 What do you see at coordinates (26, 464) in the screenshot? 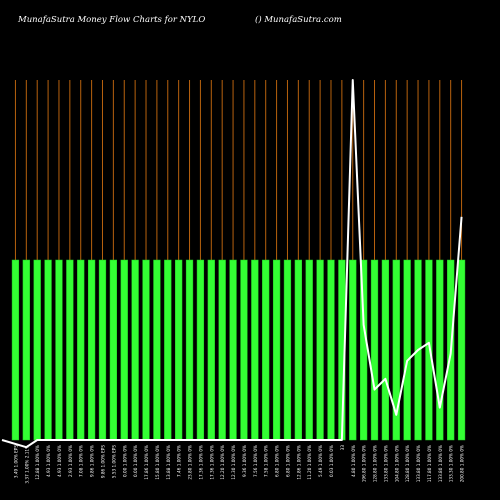
I see `x-tick-label: 3.37 1.00% 2.11%` at bounding box center [26, 464].